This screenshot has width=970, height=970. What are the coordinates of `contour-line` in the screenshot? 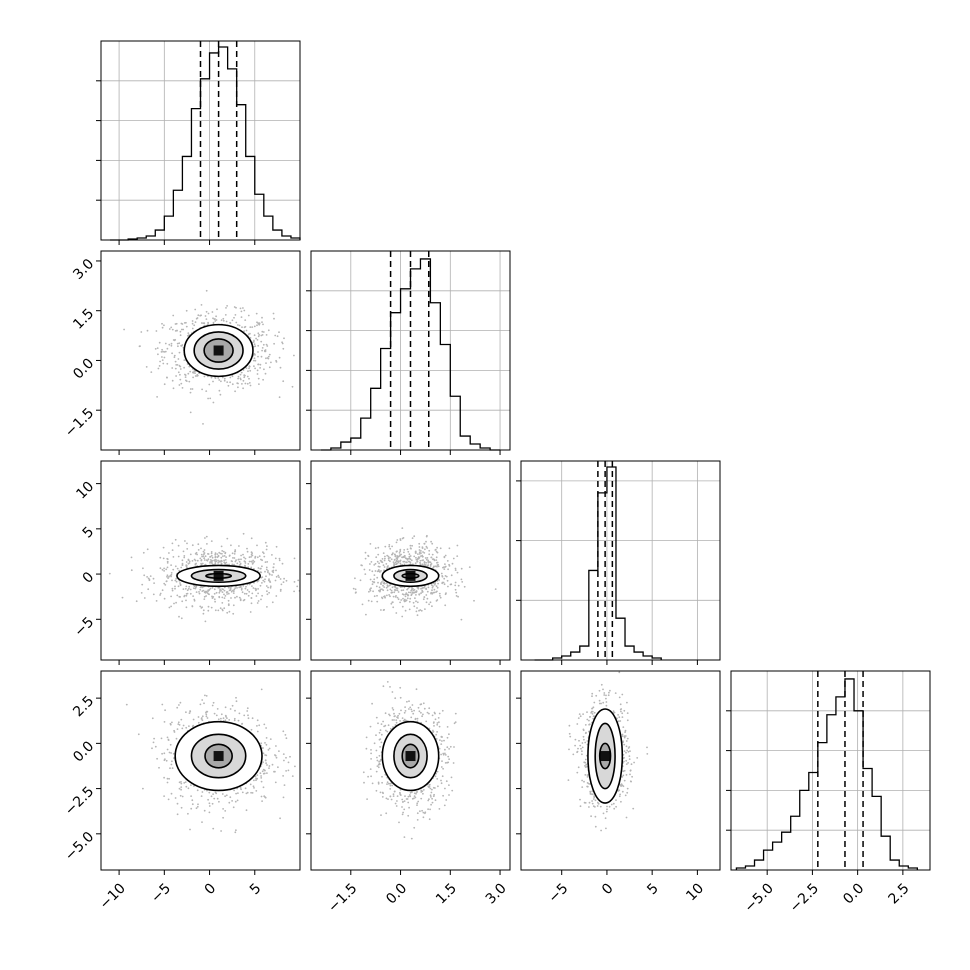 It's located at (219, 575).